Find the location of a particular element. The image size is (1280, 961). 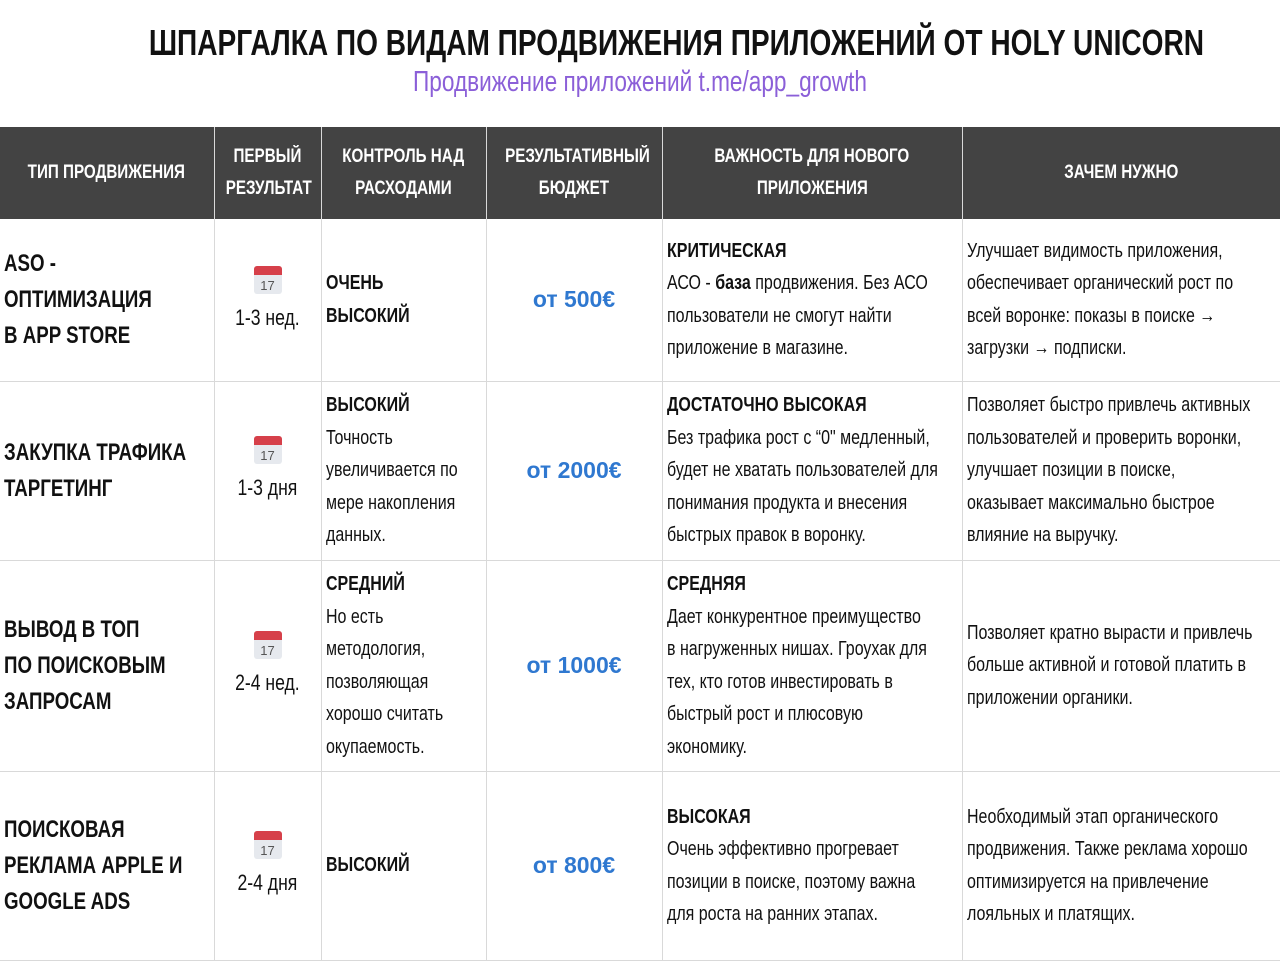

header-text: ЗАЧЕМ НУЖНО is located at coordinates (1121, 172).